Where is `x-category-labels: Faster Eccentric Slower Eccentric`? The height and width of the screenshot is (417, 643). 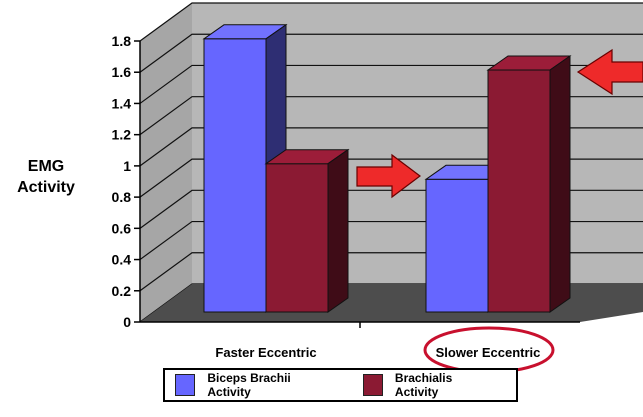 x-category-labels: Faster Eccentric Slower Eccentric is located at coordinates (377, 352).